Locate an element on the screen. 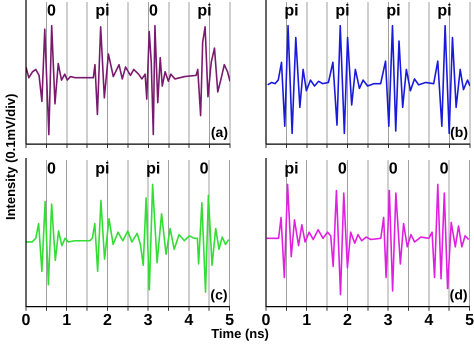  y-axis-title: Intensity (0.1mV/div) is located at coordinates (10, 157).